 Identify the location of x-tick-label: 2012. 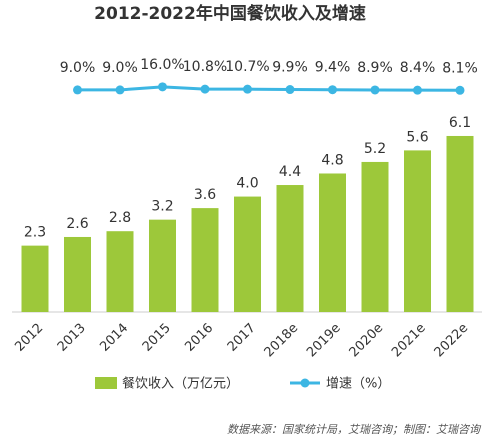
(29, 338).